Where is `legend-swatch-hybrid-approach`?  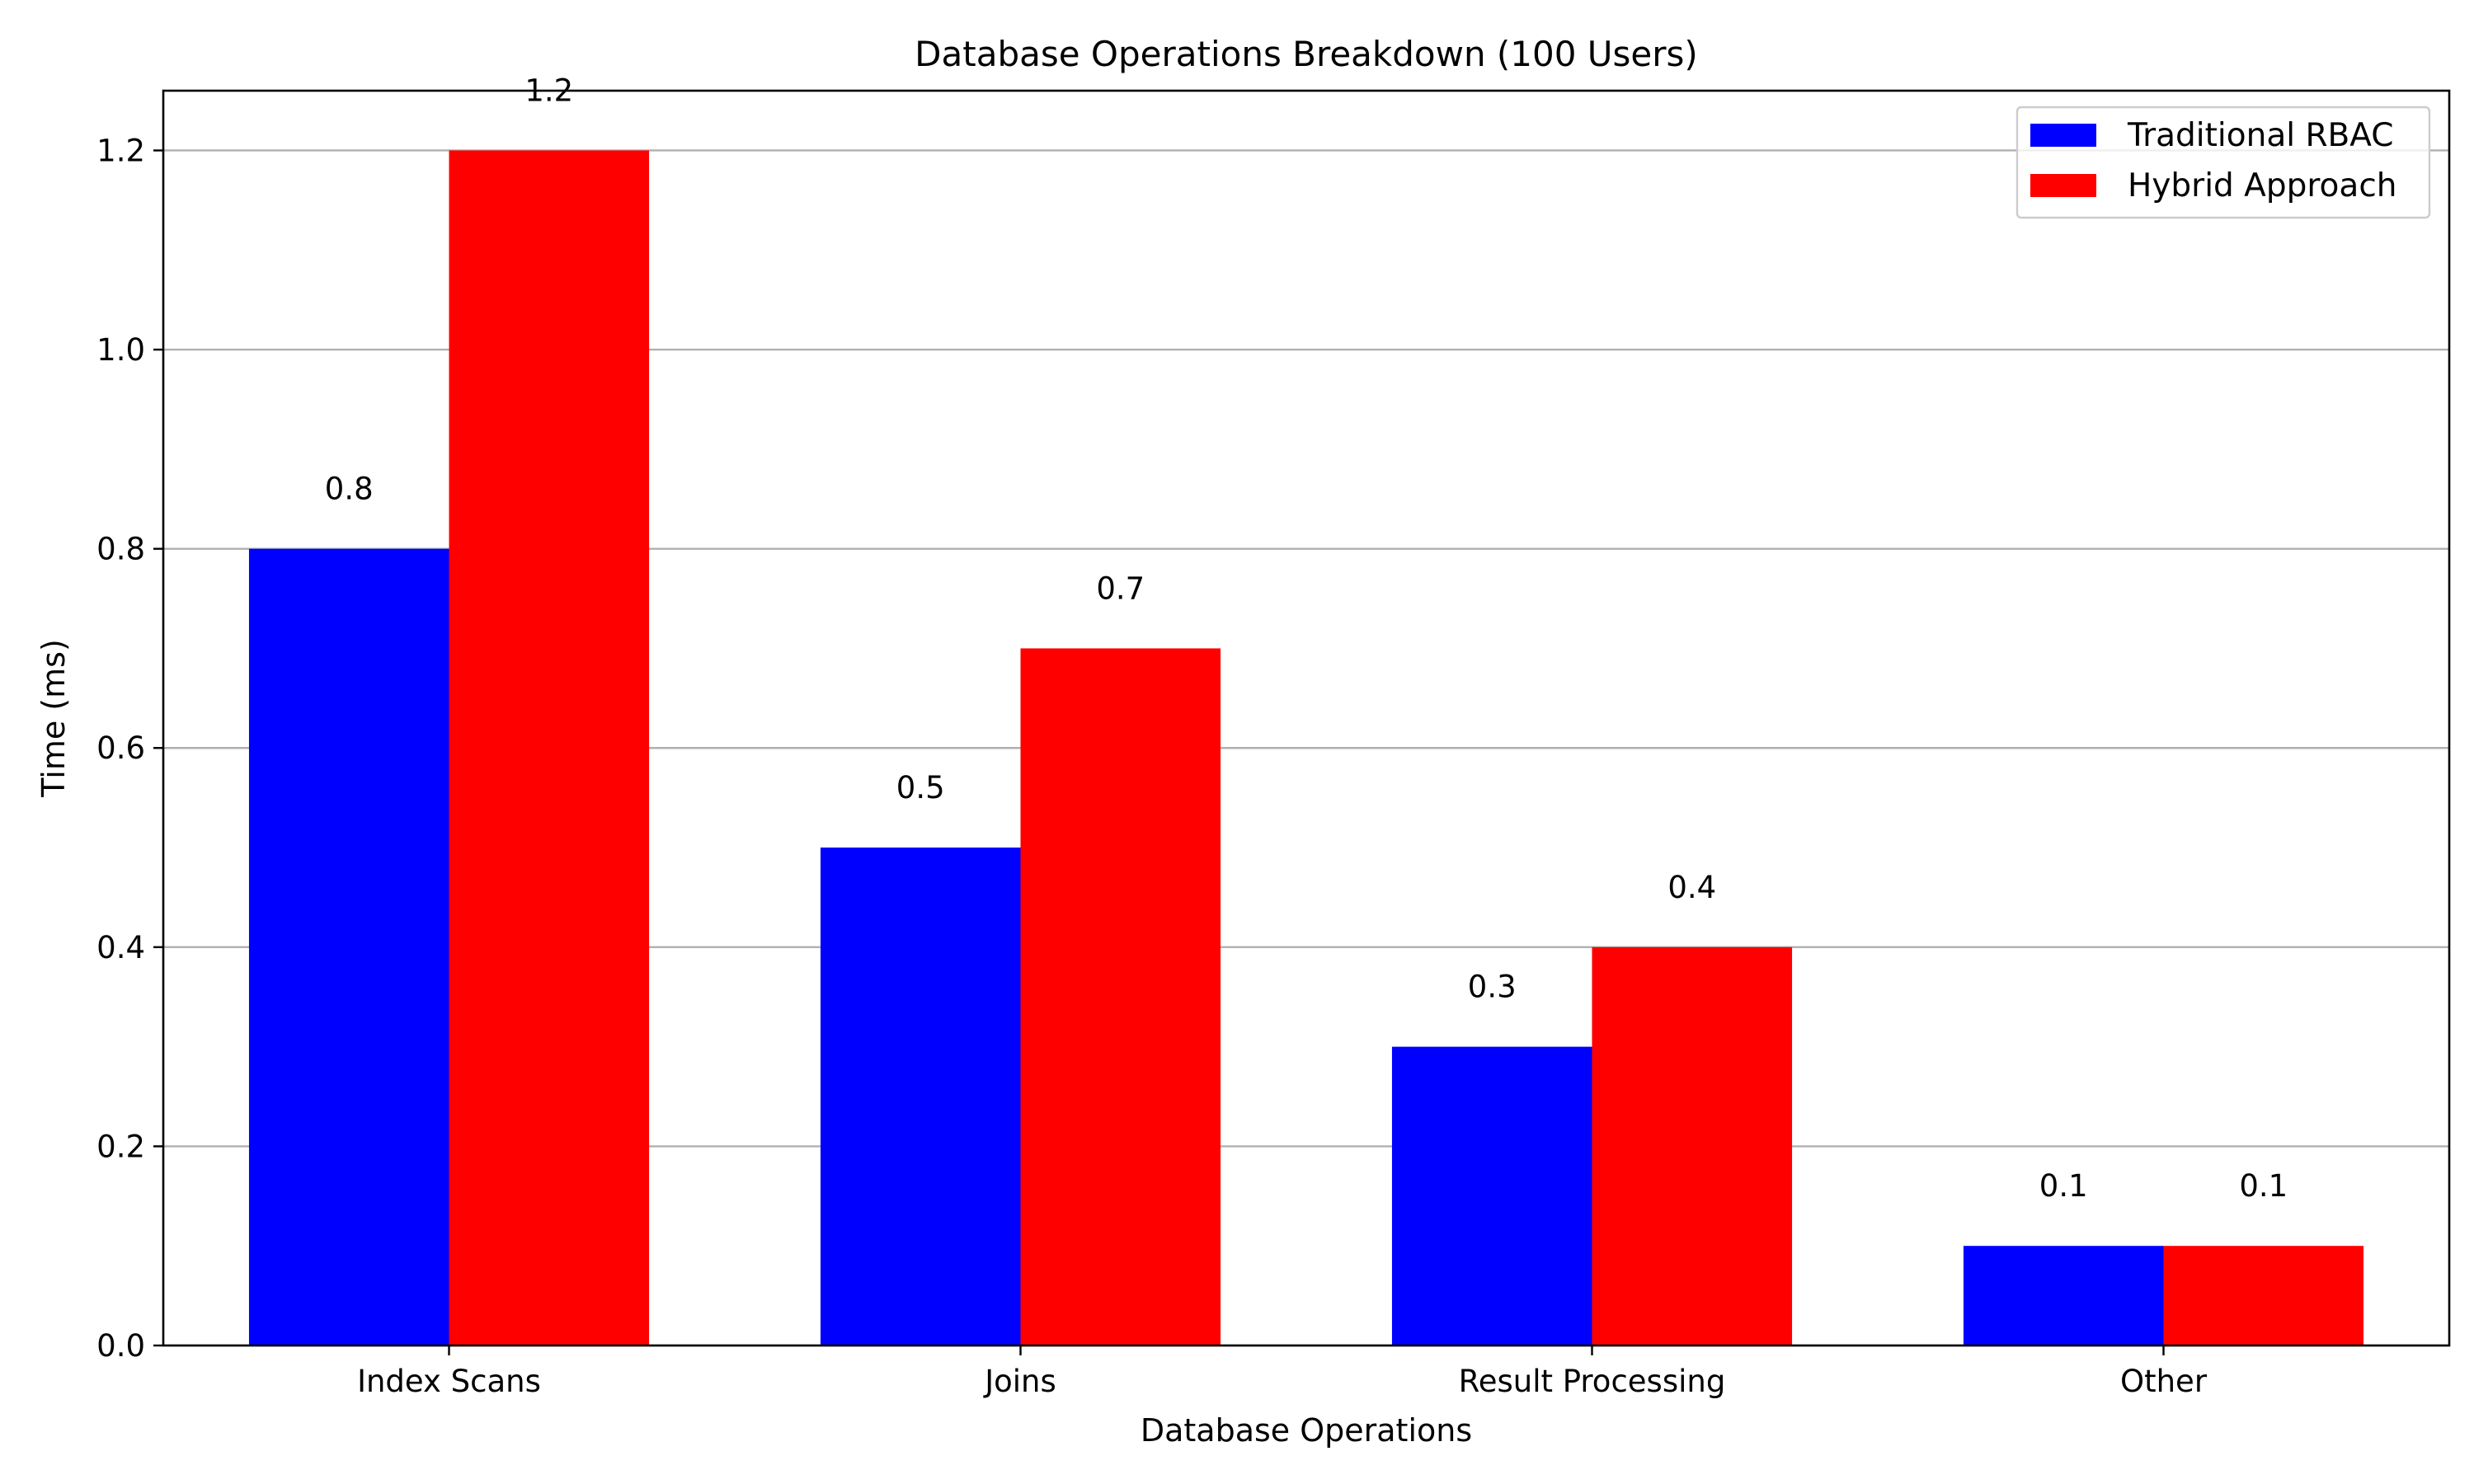
legend-swatch-hybrid-approach is located at coordinates (2063, 185).